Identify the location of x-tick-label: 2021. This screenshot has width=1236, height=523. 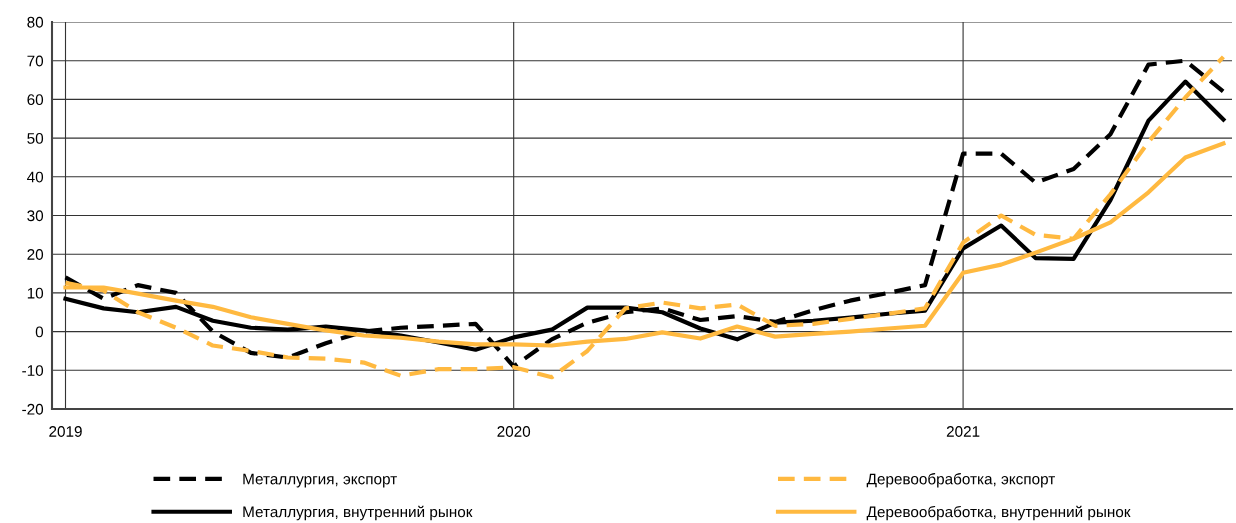
(963, 431).